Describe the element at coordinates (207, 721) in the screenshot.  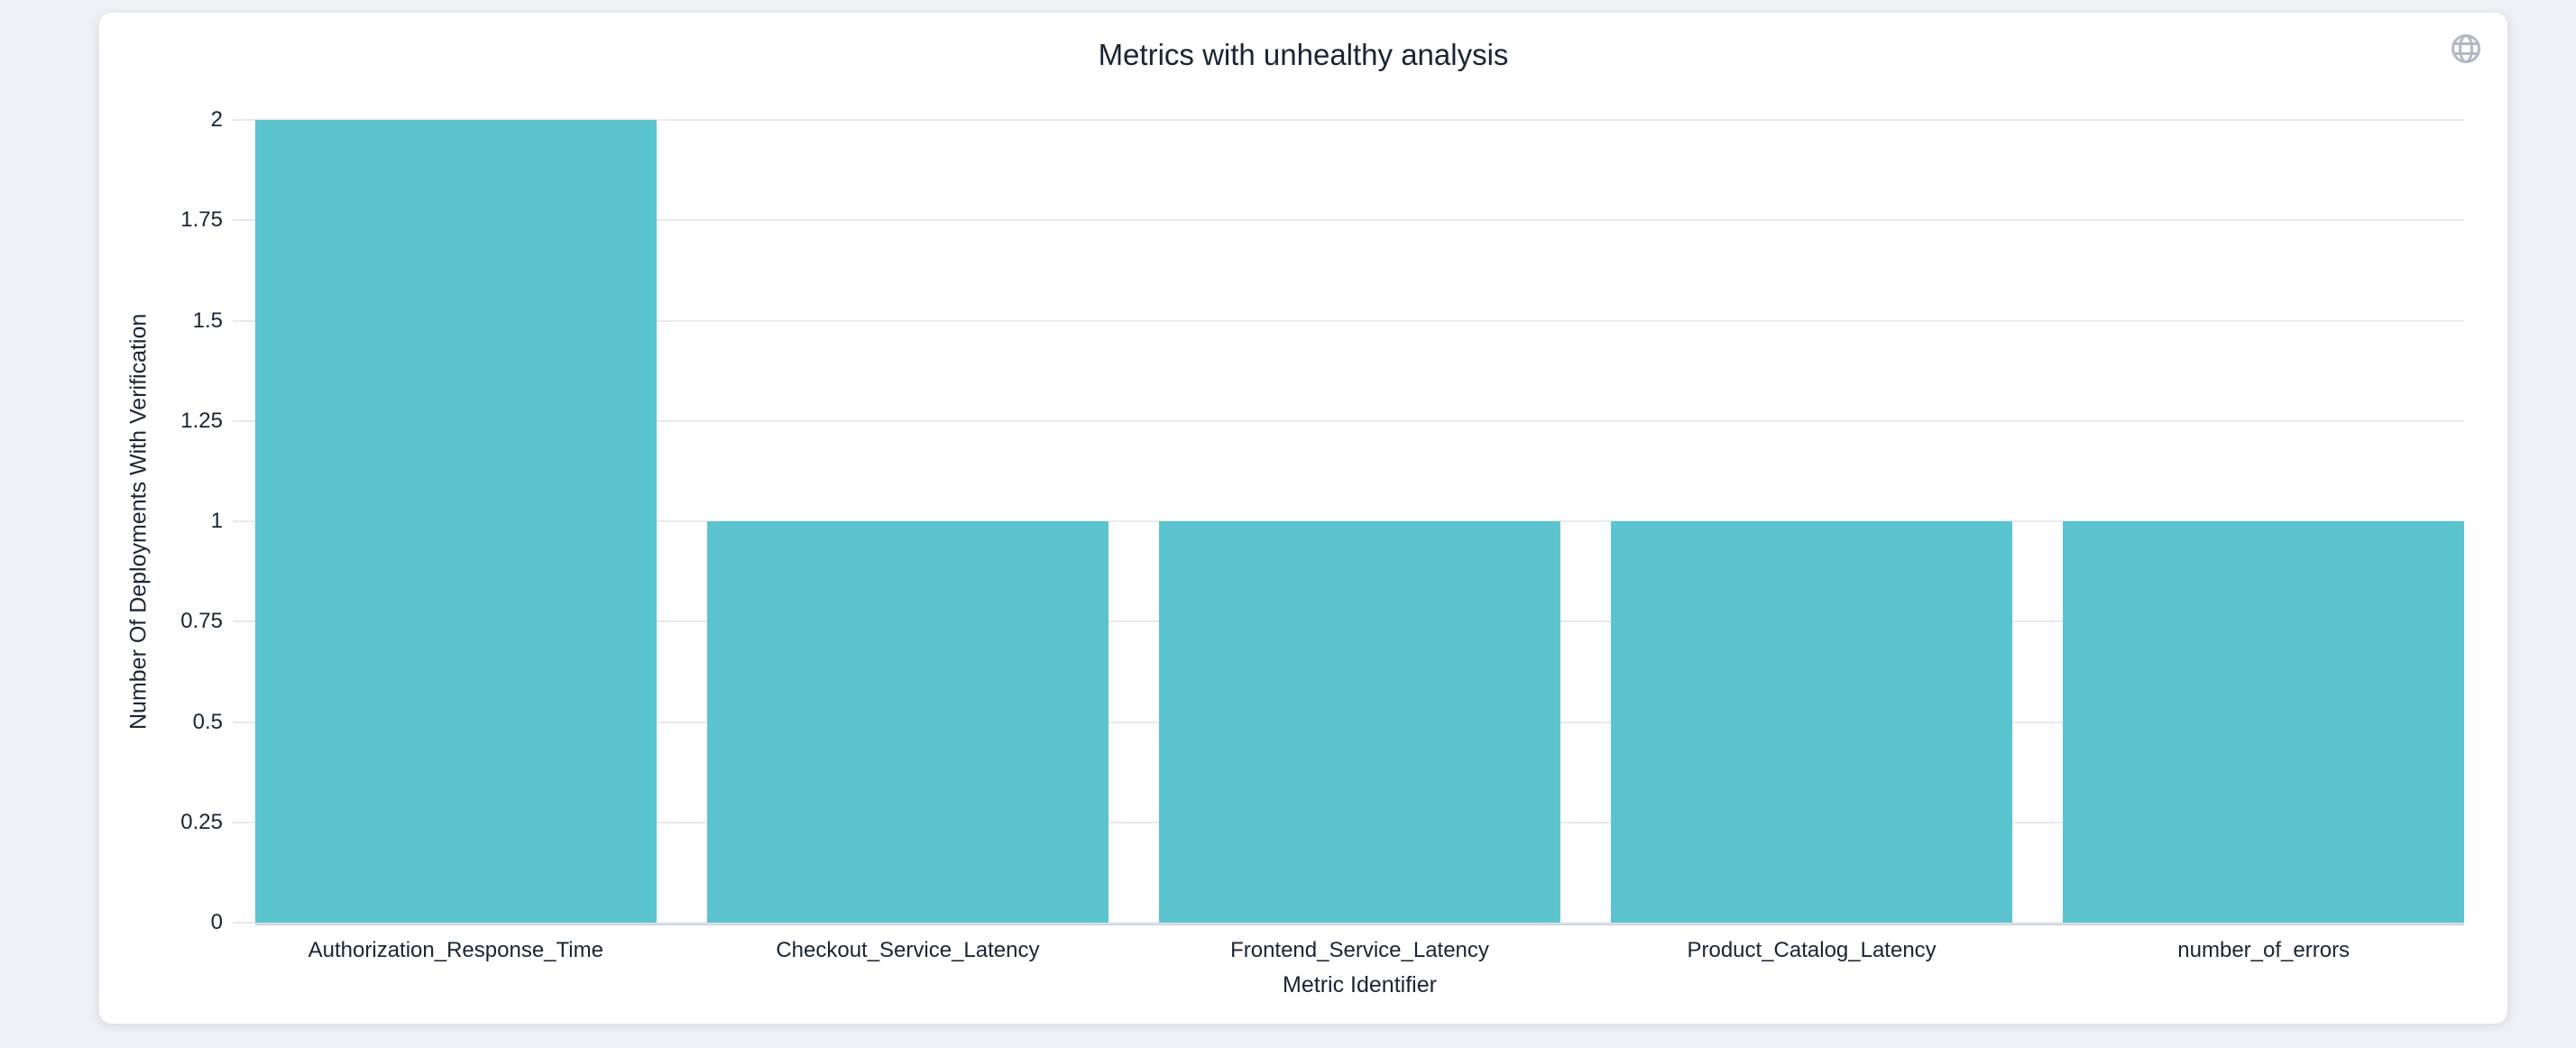
I see `y-axis-tick-label: 0.5` at that location.